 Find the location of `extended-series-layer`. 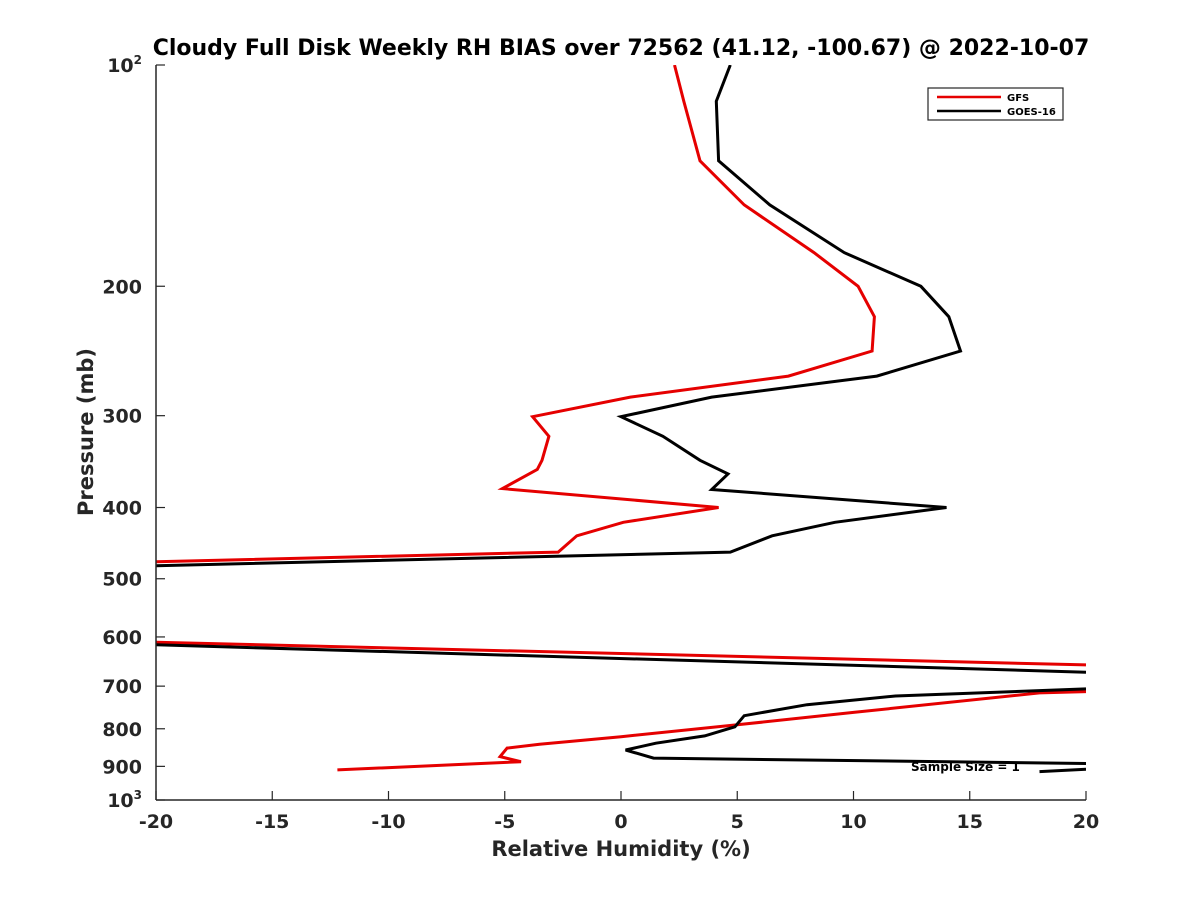

extended-series-layer is located at coordinates (621, 707).